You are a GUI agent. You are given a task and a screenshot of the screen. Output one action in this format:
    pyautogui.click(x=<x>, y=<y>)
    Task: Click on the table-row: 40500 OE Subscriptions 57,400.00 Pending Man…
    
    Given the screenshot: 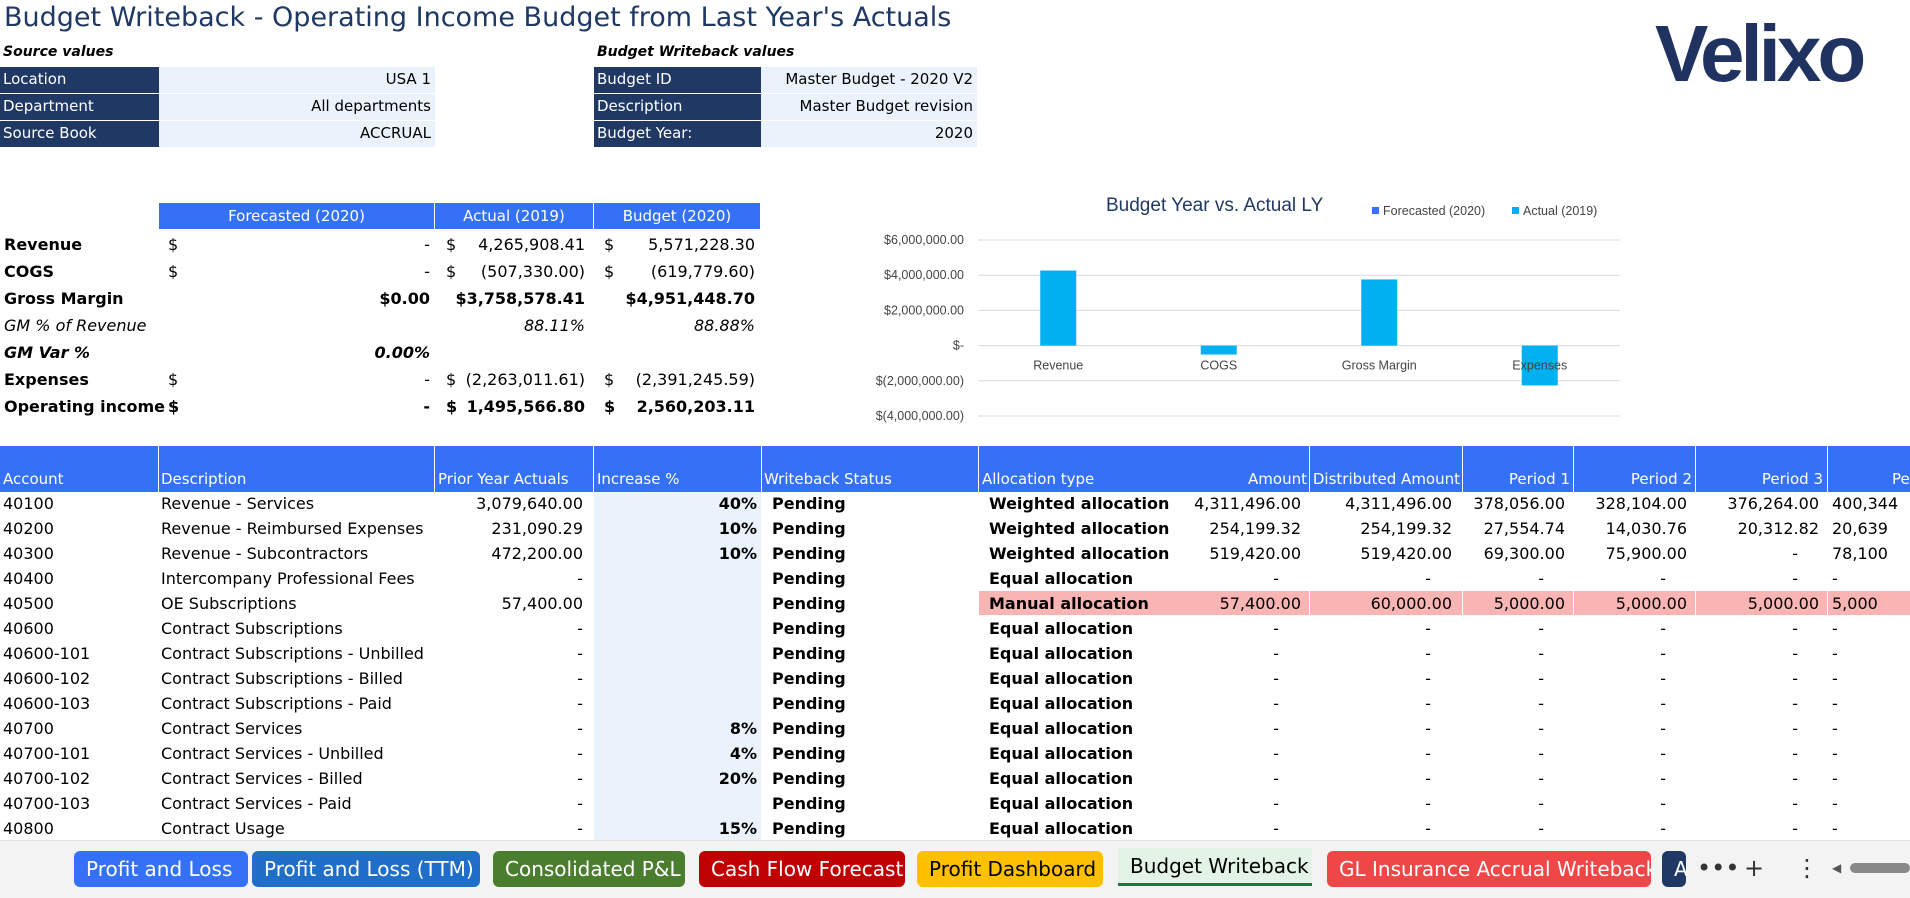 What is the action you would take?
    pyautogui.click(x=955, y=603)
    